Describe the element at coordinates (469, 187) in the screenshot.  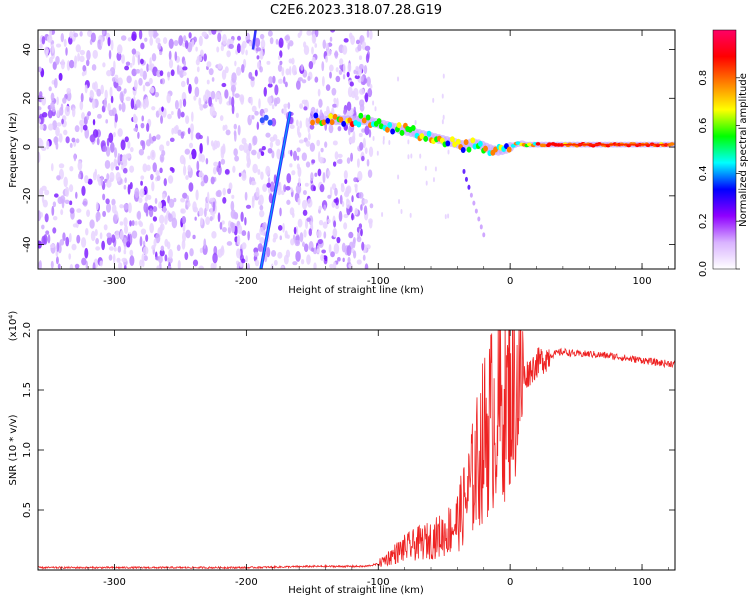
I see `branch-trail-point` at that location.